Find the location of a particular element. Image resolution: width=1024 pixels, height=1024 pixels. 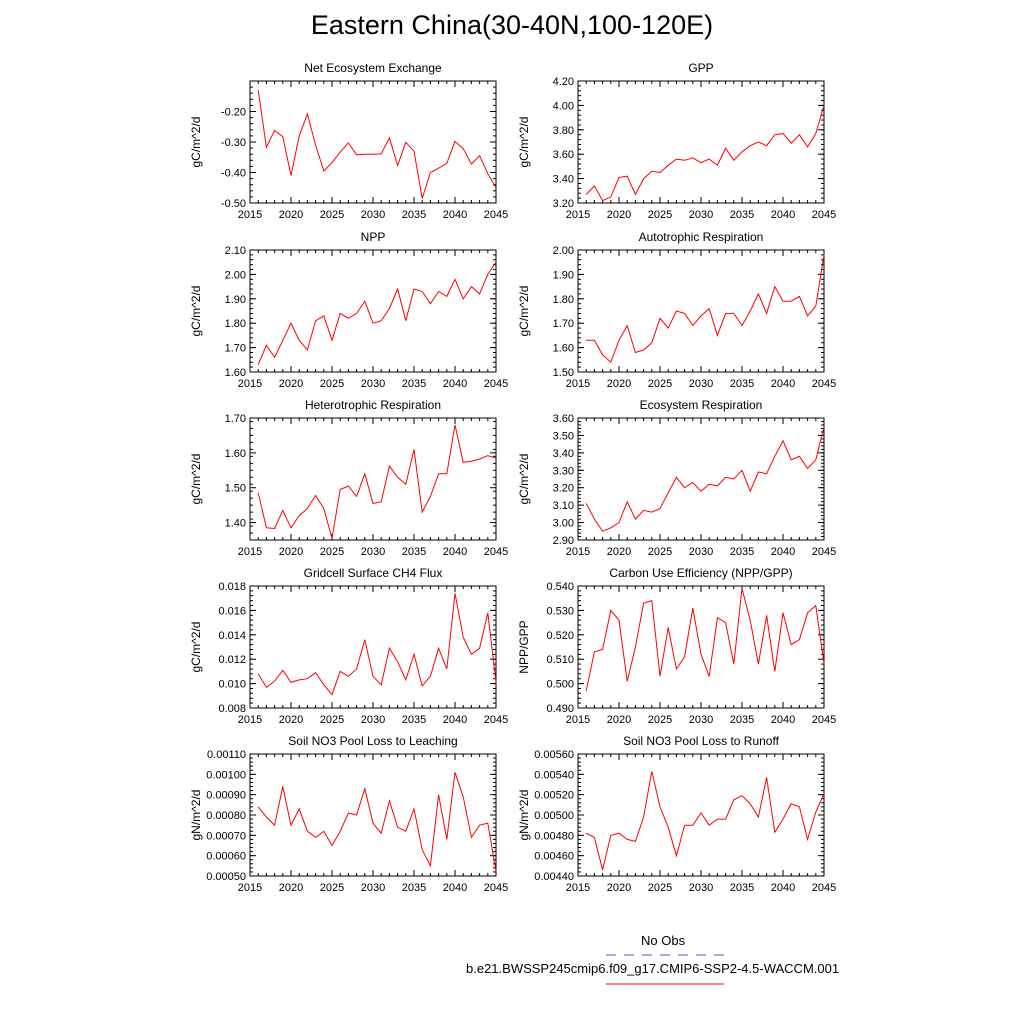

y-tick-label: 3.10 is located at coordinates (563, 506).